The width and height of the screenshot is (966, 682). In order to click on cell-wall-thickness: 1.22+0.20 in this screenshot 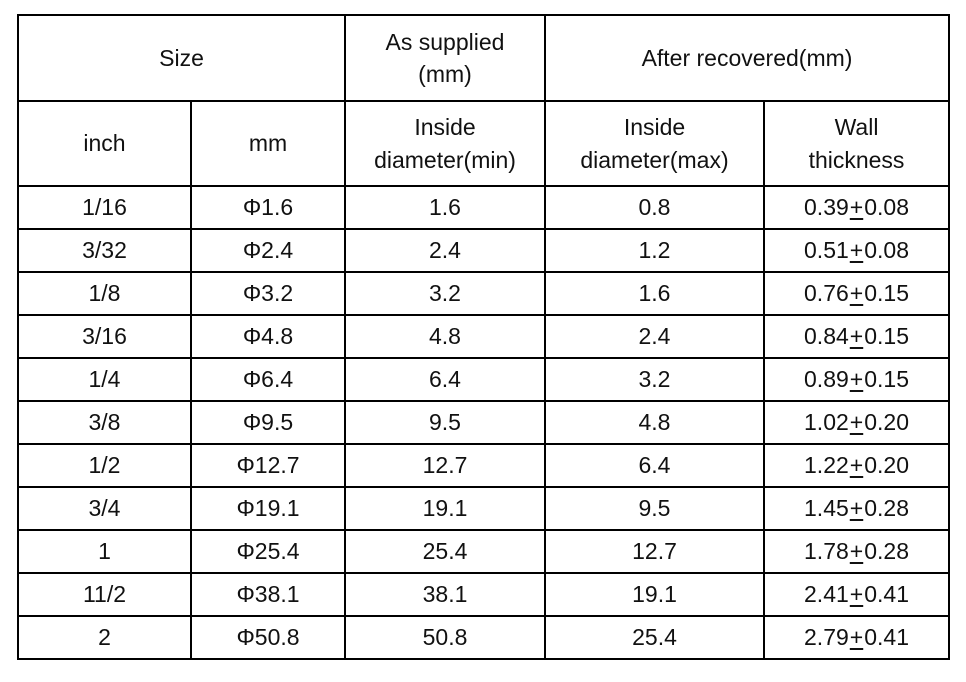, I will do `click(856, 465)`.